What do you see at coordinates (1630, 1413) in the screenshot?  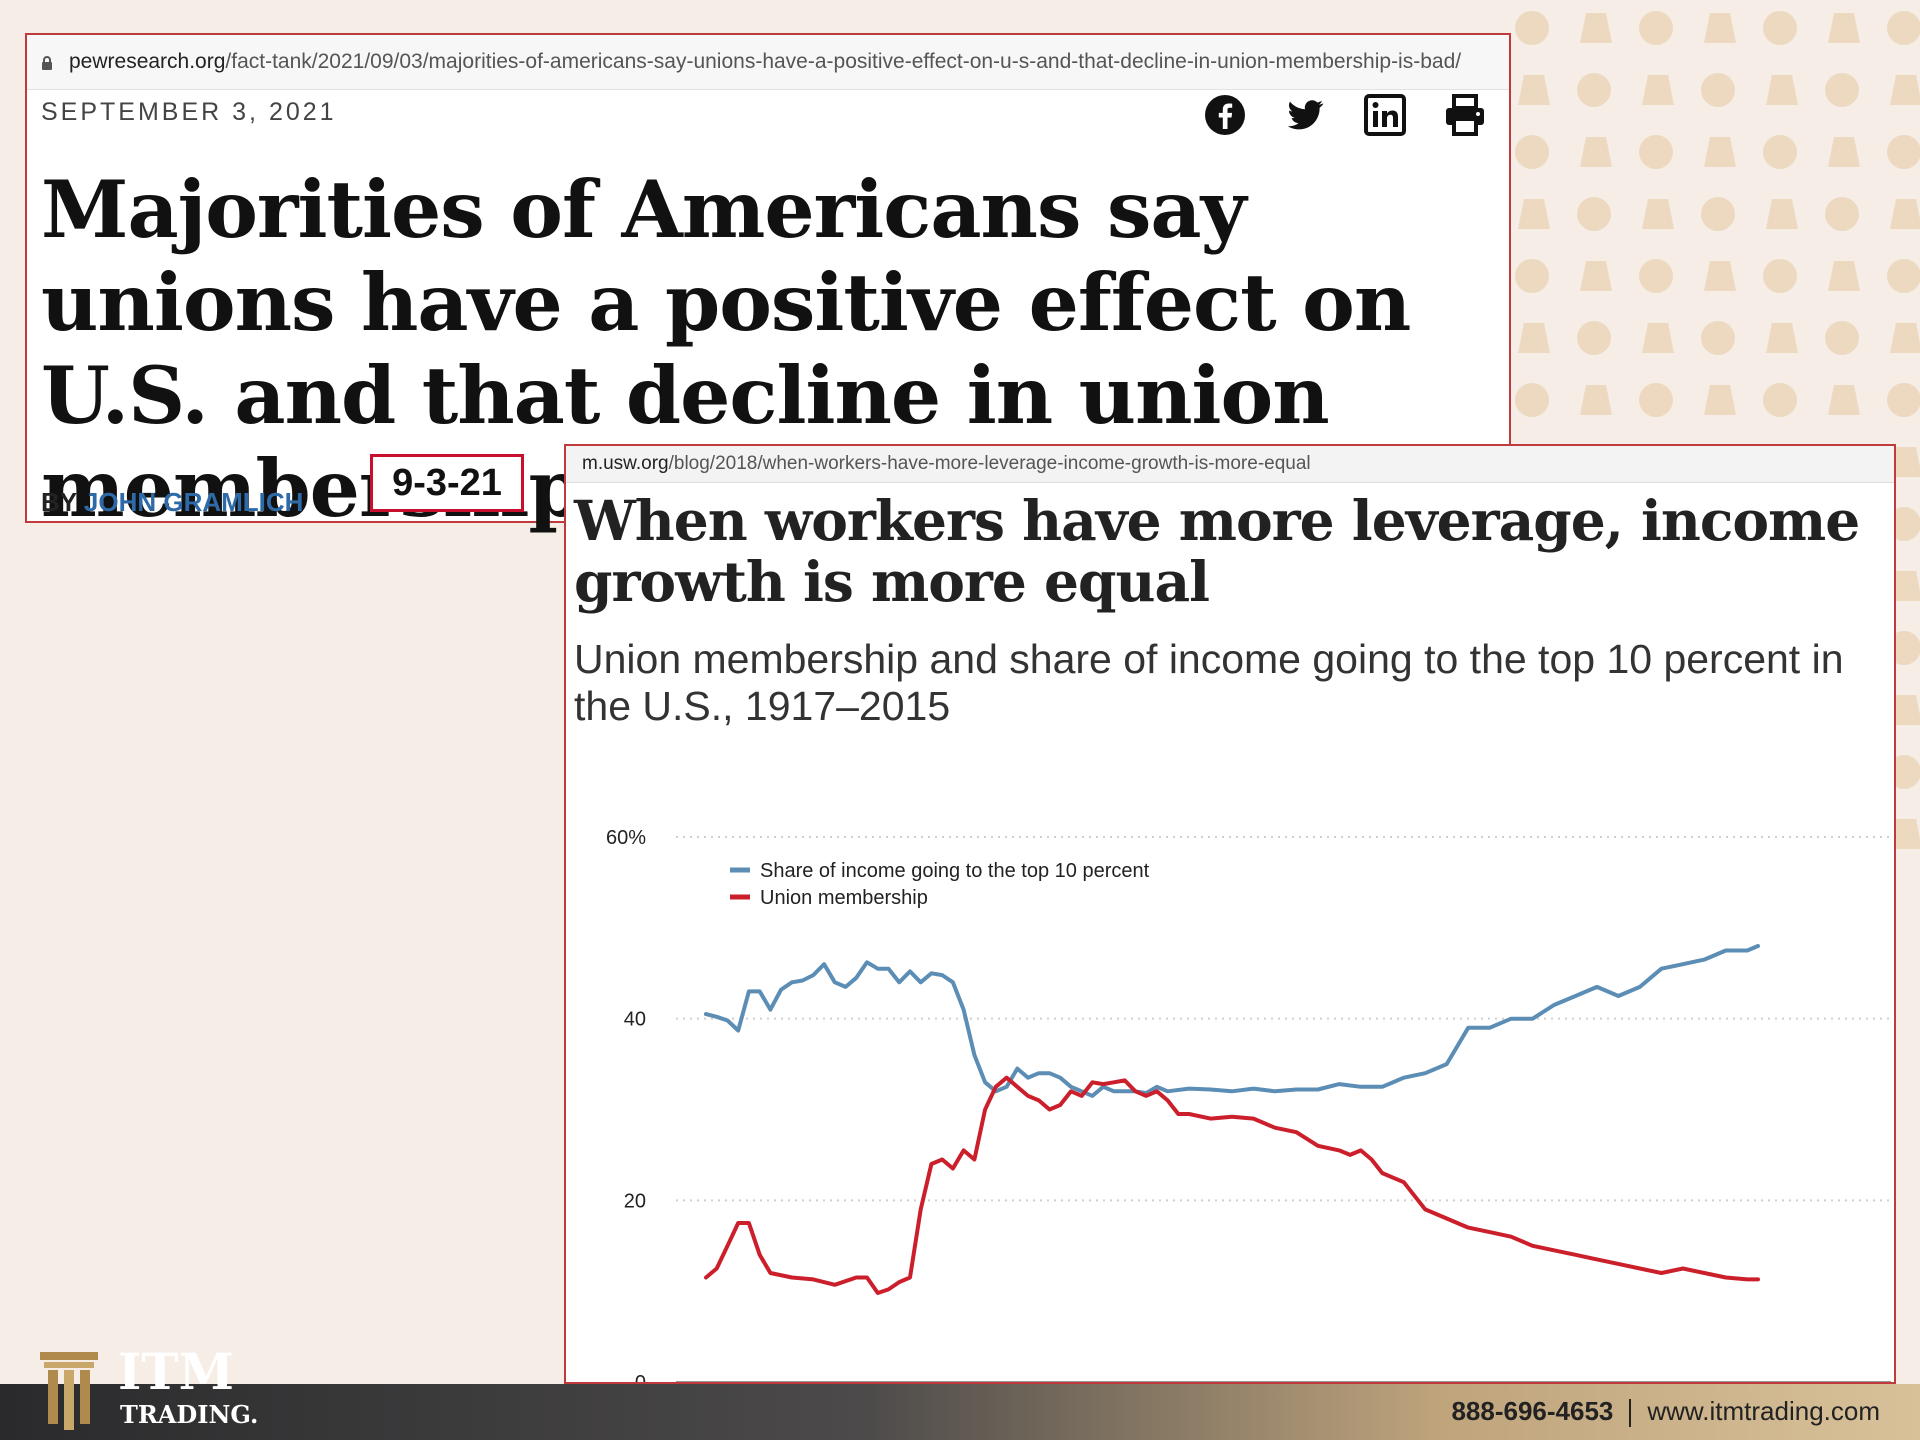 I see `divider` at bounding box center [1630, 1413].